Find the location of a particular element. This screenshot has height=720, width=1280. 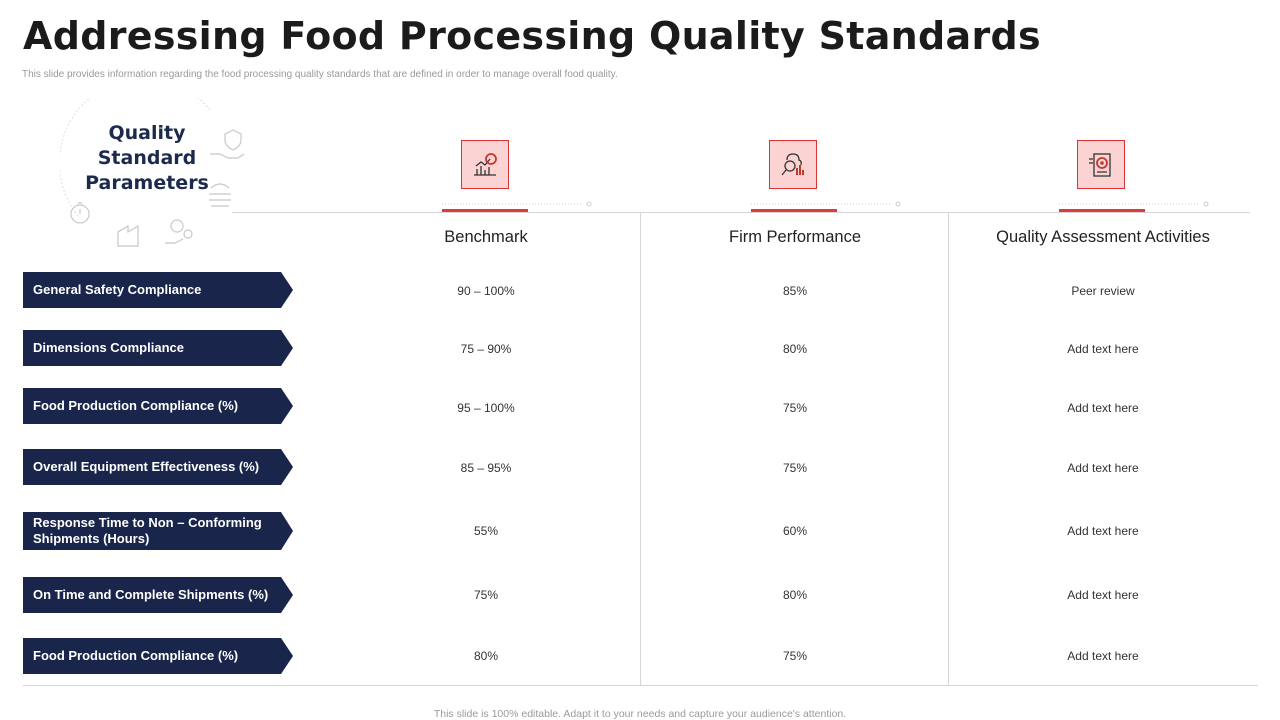

column-header-firm-performance: Firm Performance is located at coordinates (795, 237).